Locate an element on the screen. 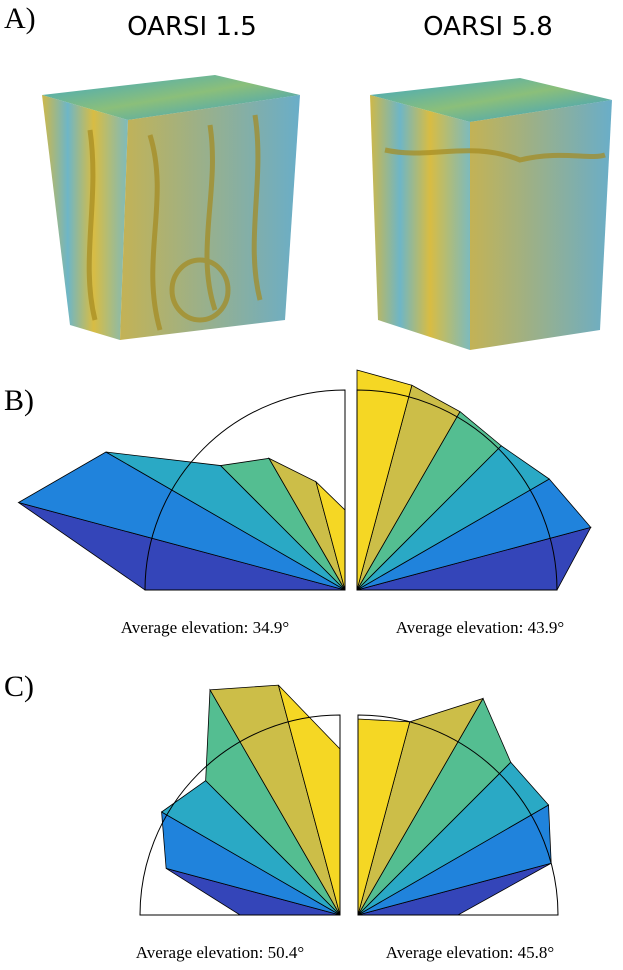 This screenshot has width=623, height=970. caption: Average elevation: 34.9° is located at coordinates (205, 627).